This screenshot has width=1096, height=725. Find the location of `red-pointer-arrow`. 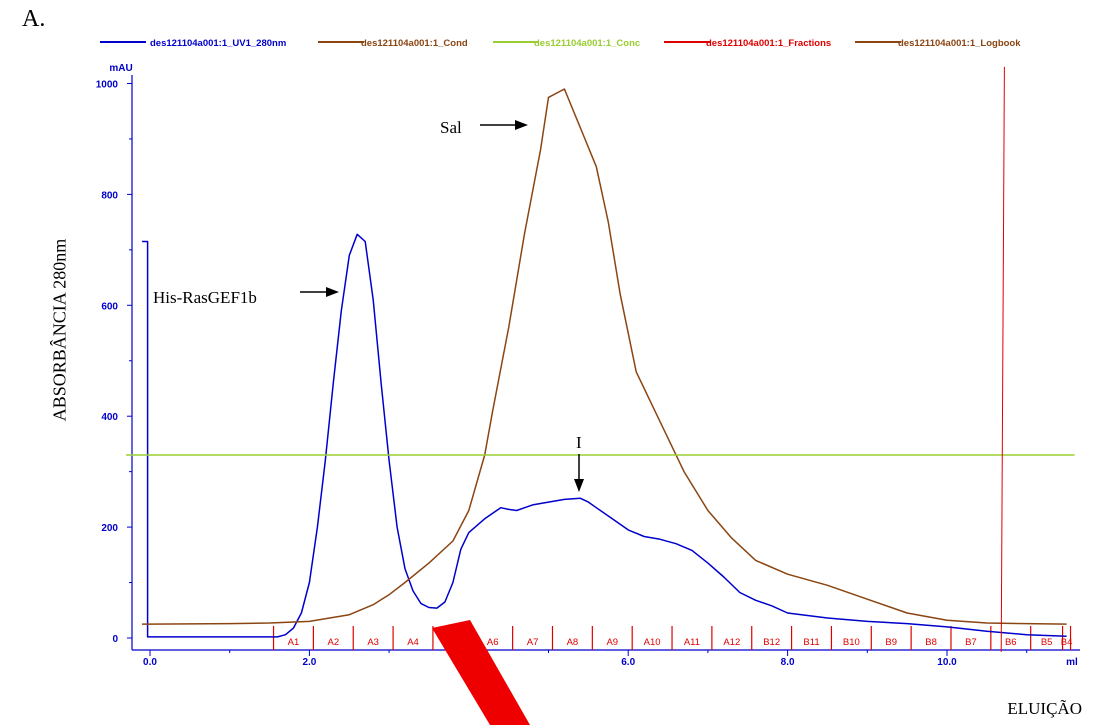

red-pointer-arrow is located at coordinates (481, 672).